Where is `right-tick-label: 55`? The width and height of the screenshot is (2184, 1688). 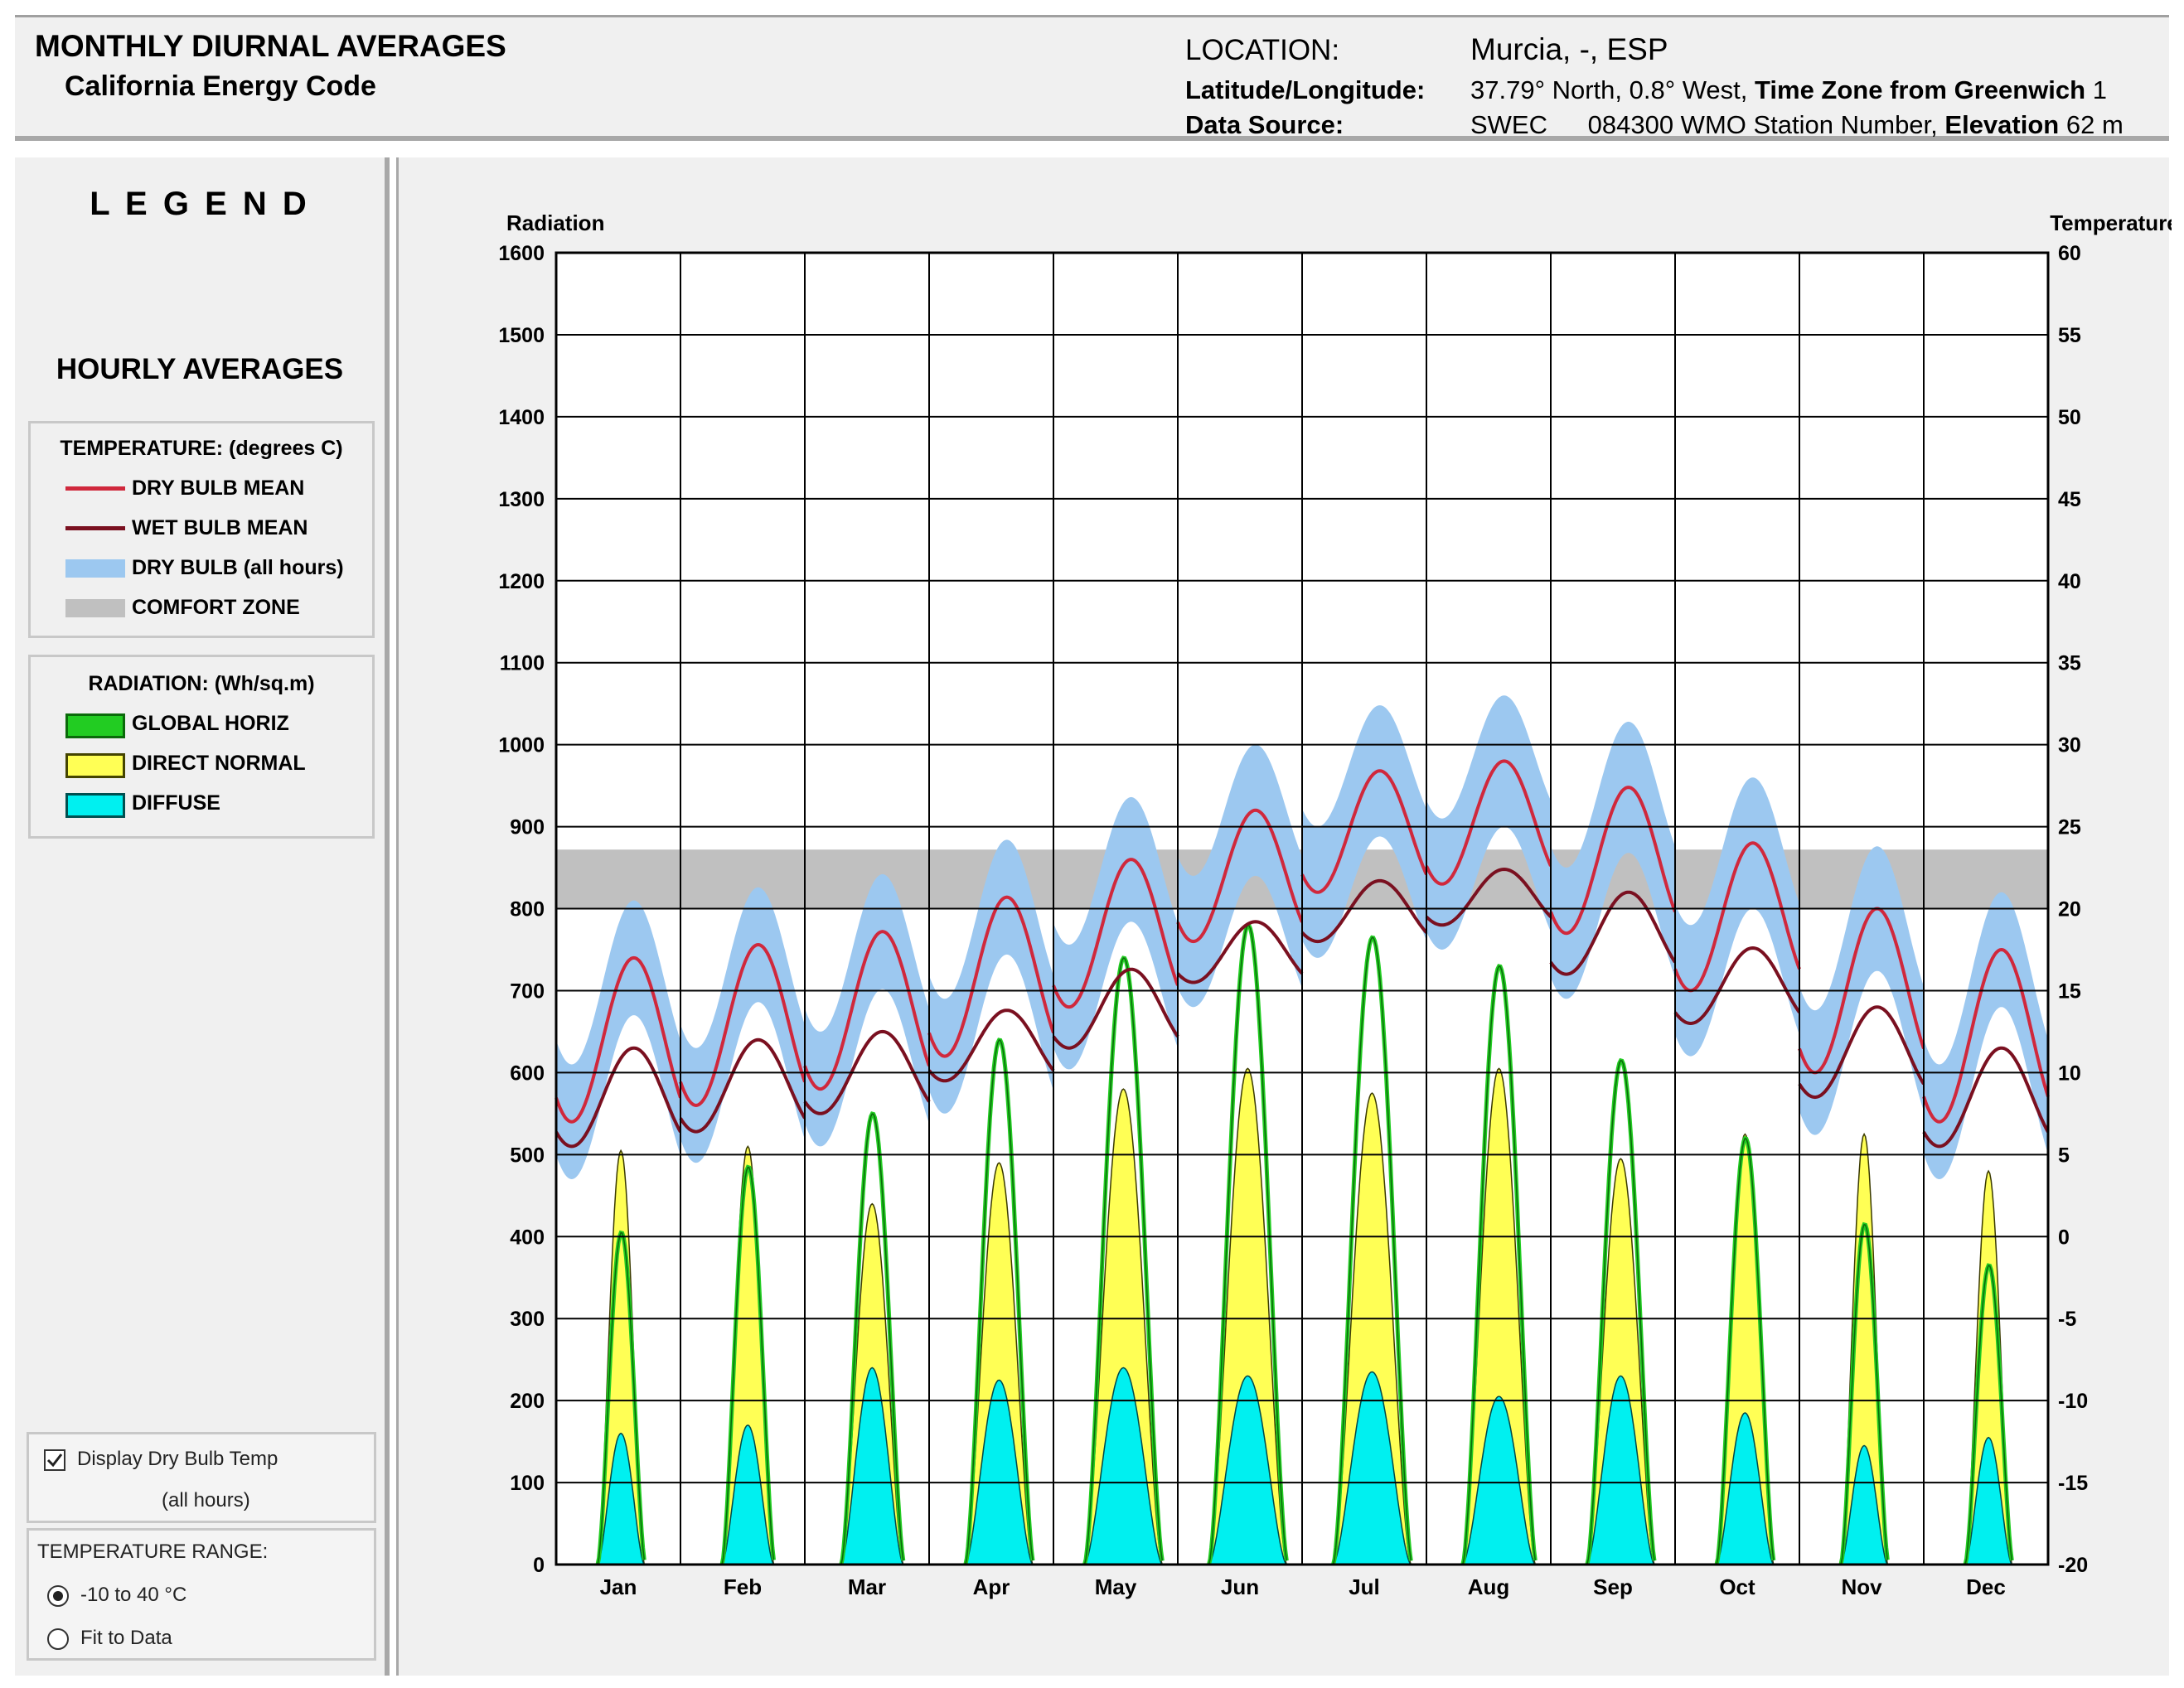 right-tick-label: 55 is located at coordinates (2069, 336).